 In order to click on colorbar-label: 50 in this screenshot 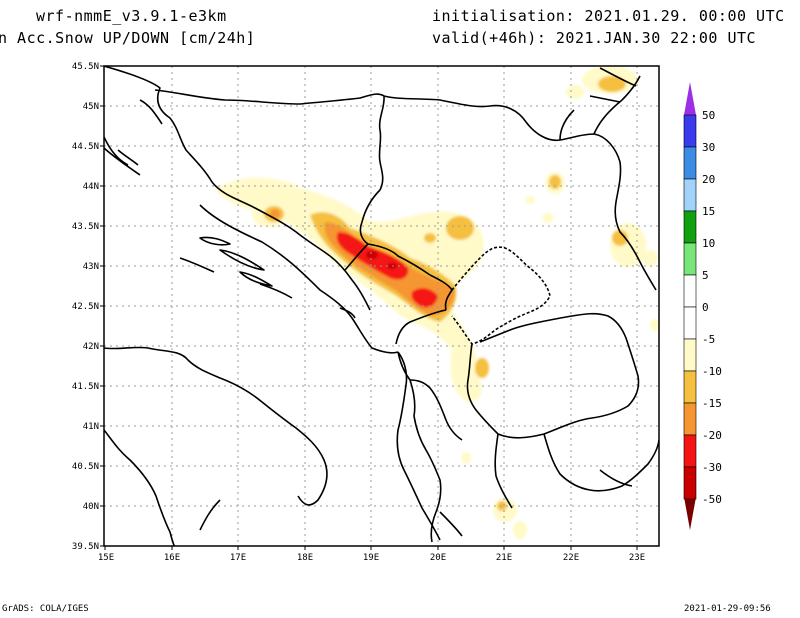, I will do `click(708, 115)`.